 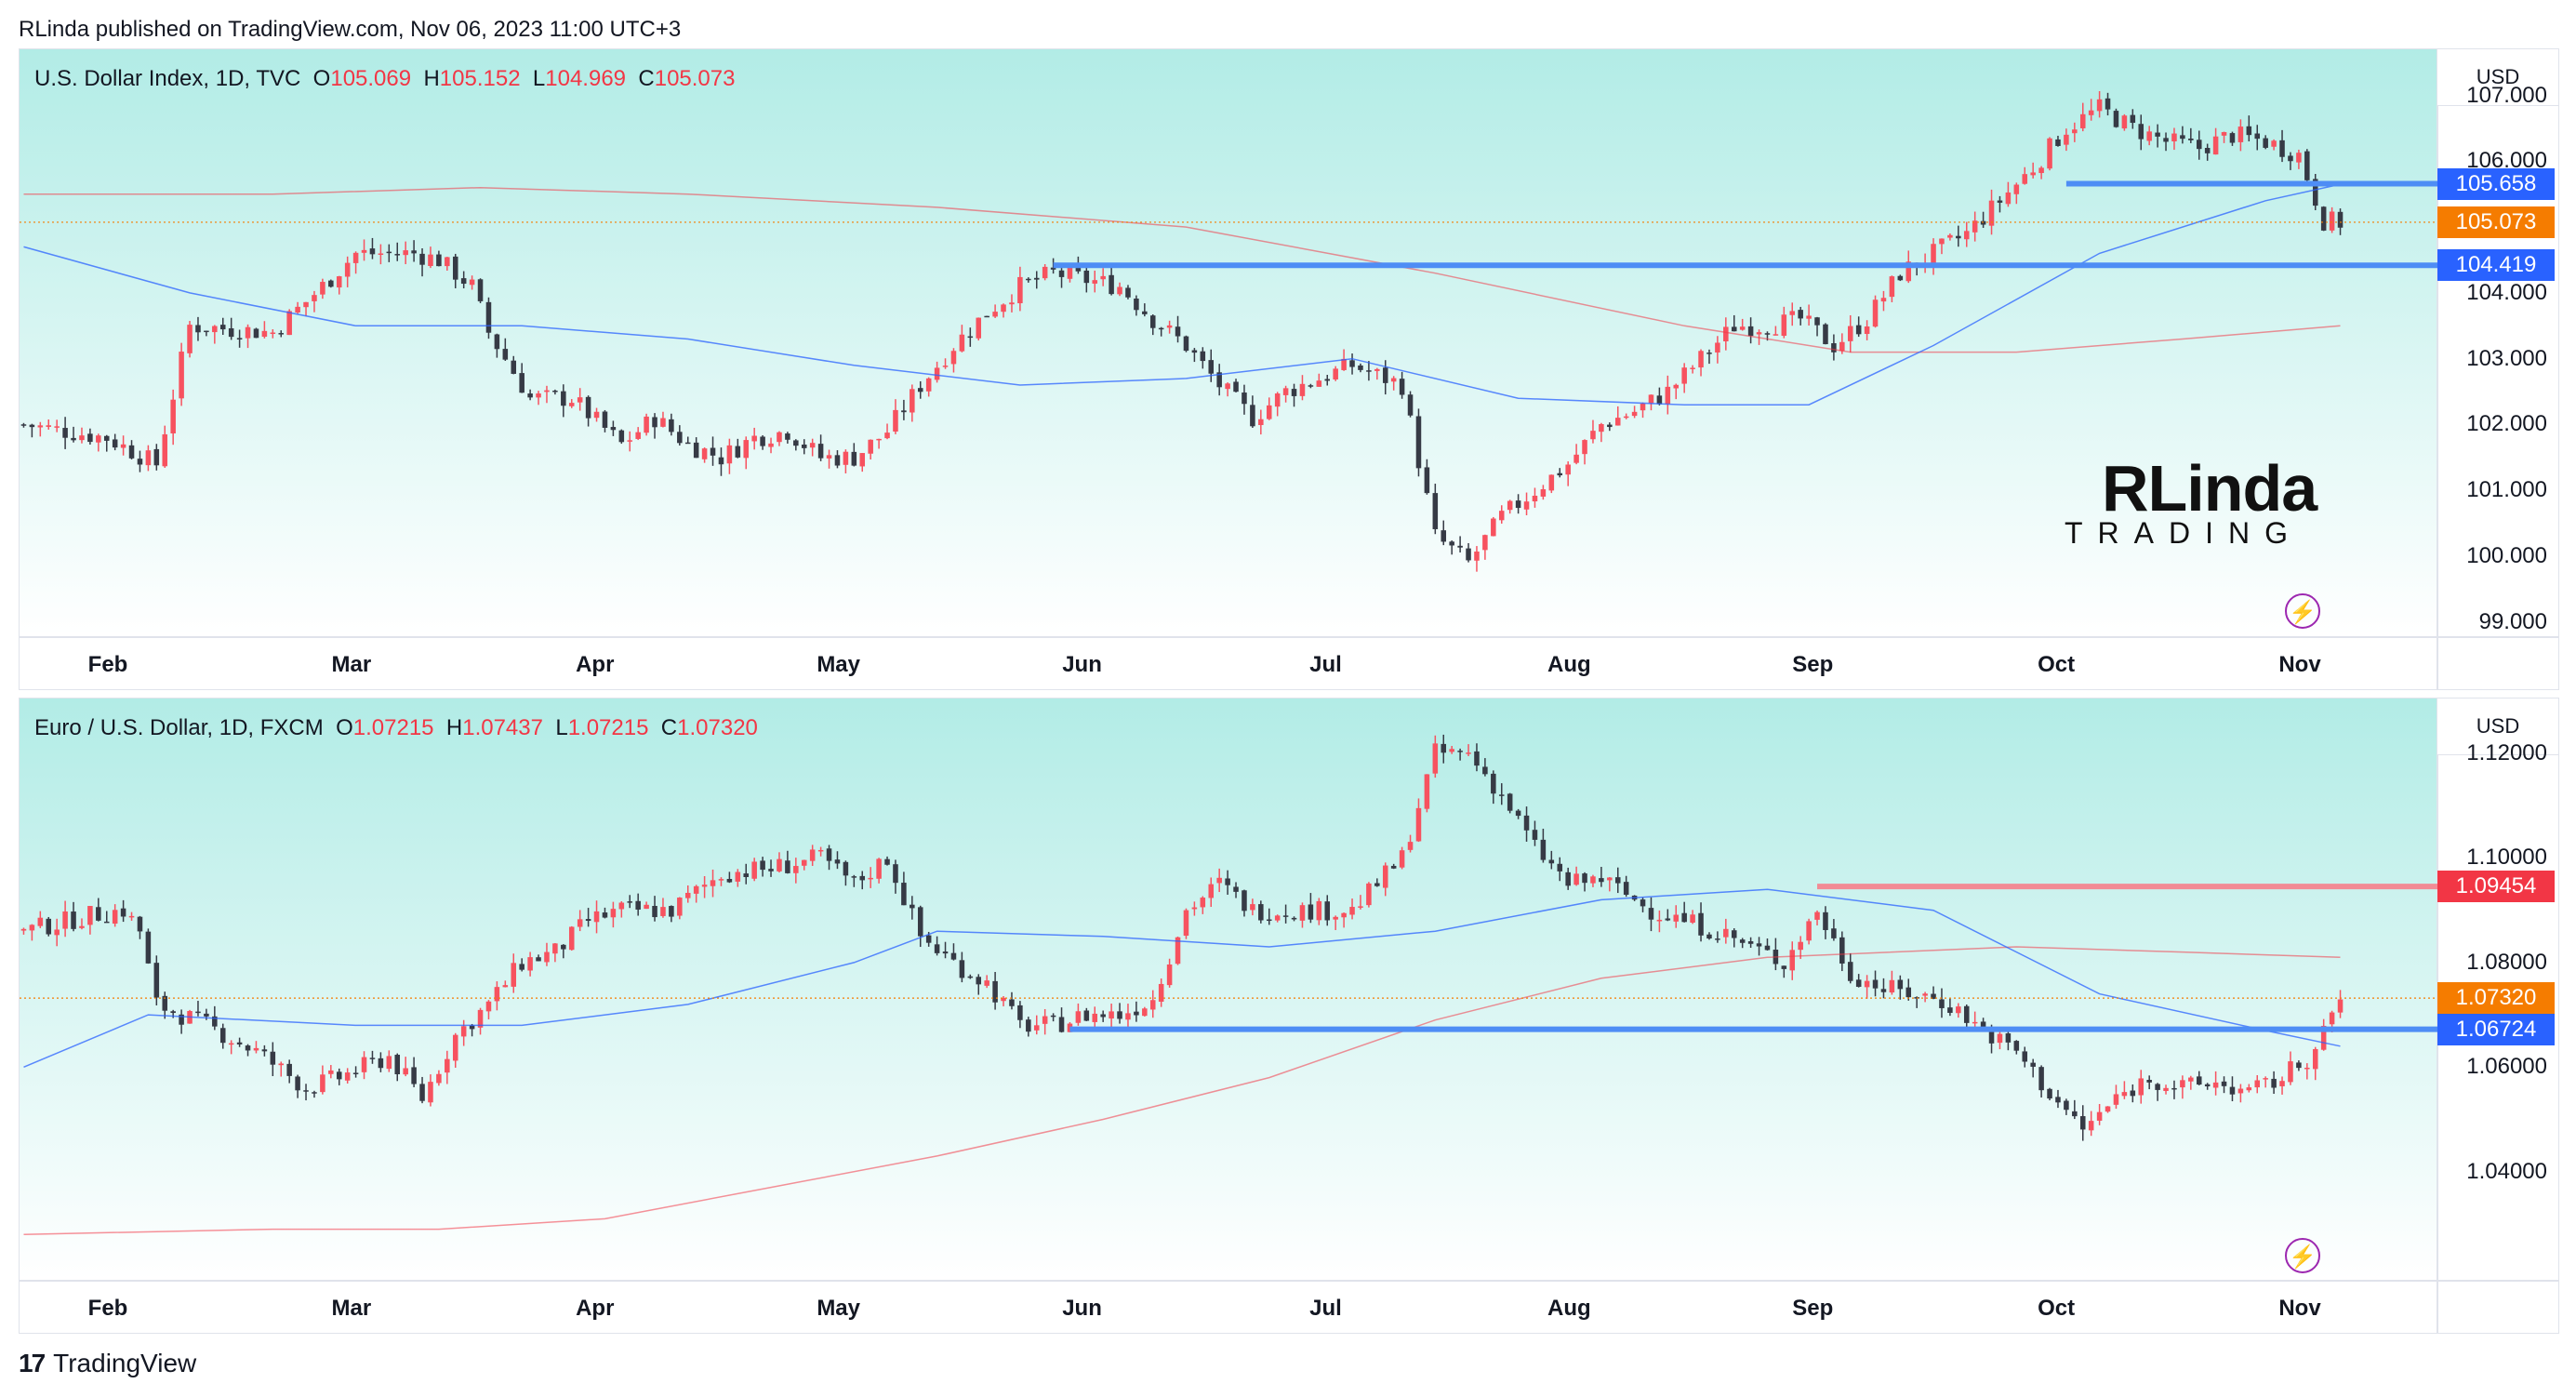 What do you see at coordinates (2209, 489) in the screenshot?
I see `logo-line1: RLinda` at bounding box center [2209, 489].